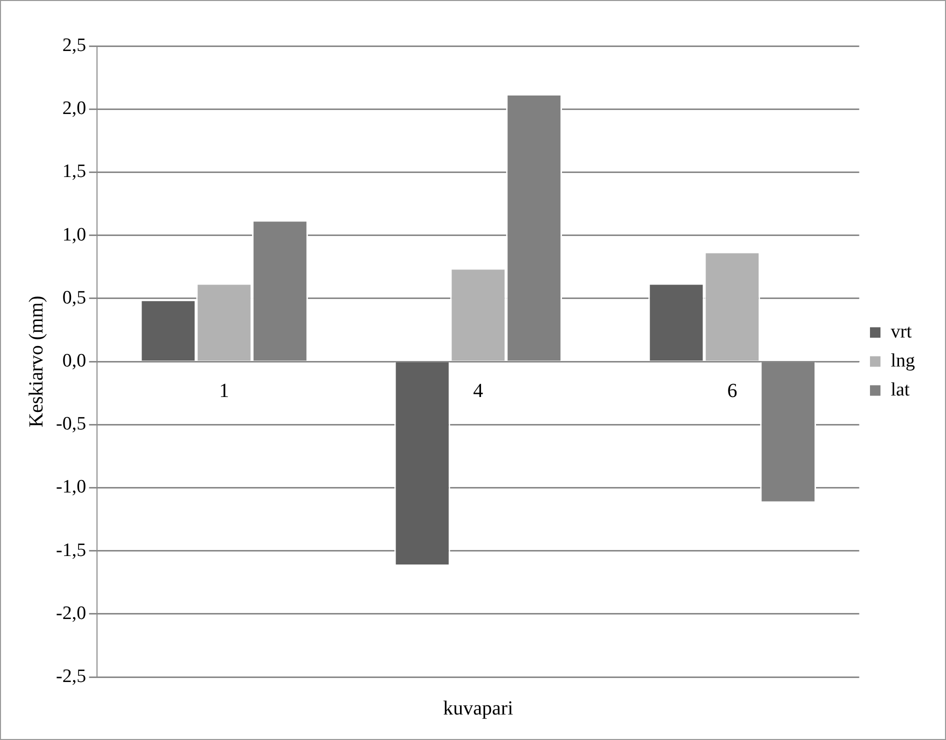 The image size is (946, 740). Describe the element at coordinates (74, 171) in the screenshot. I see `y-tick-label: 1,5` at that location.